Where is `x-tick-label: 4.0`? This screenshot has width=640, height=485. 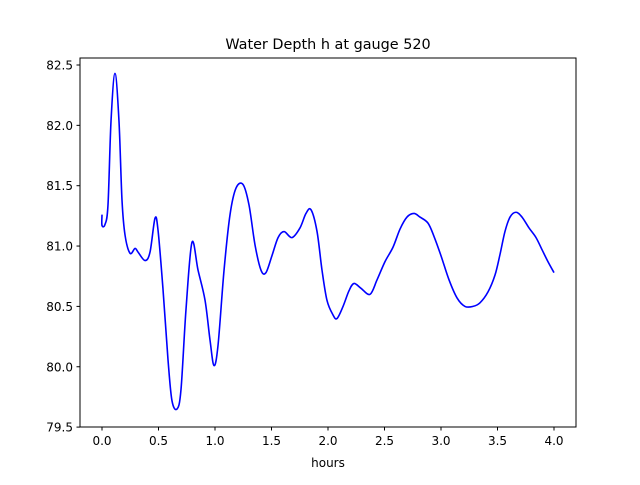 x-tick-label: 4.0 is located at coordinates (553, 441).